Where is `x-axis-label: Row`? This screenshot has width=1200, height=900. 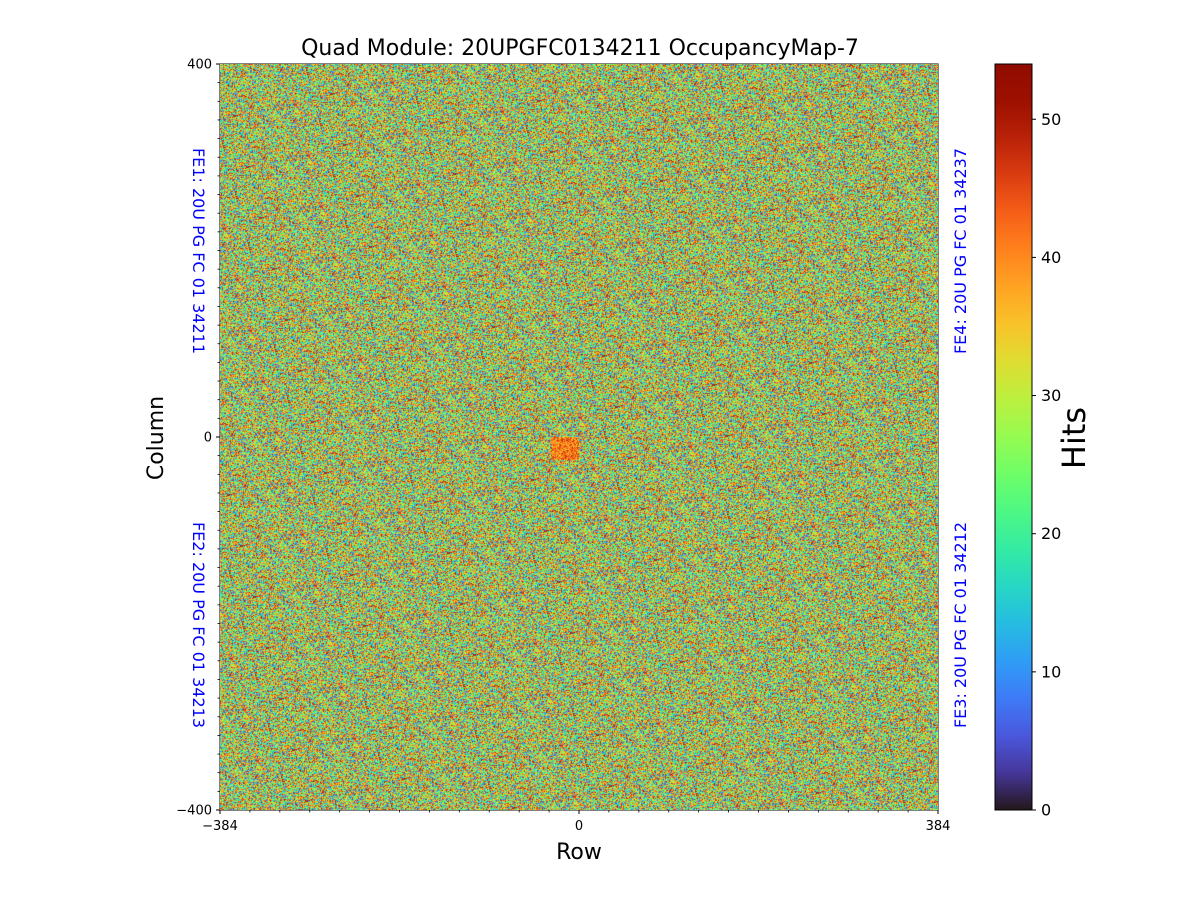
x-axis-label: Row is located at coordinates (579, 852).